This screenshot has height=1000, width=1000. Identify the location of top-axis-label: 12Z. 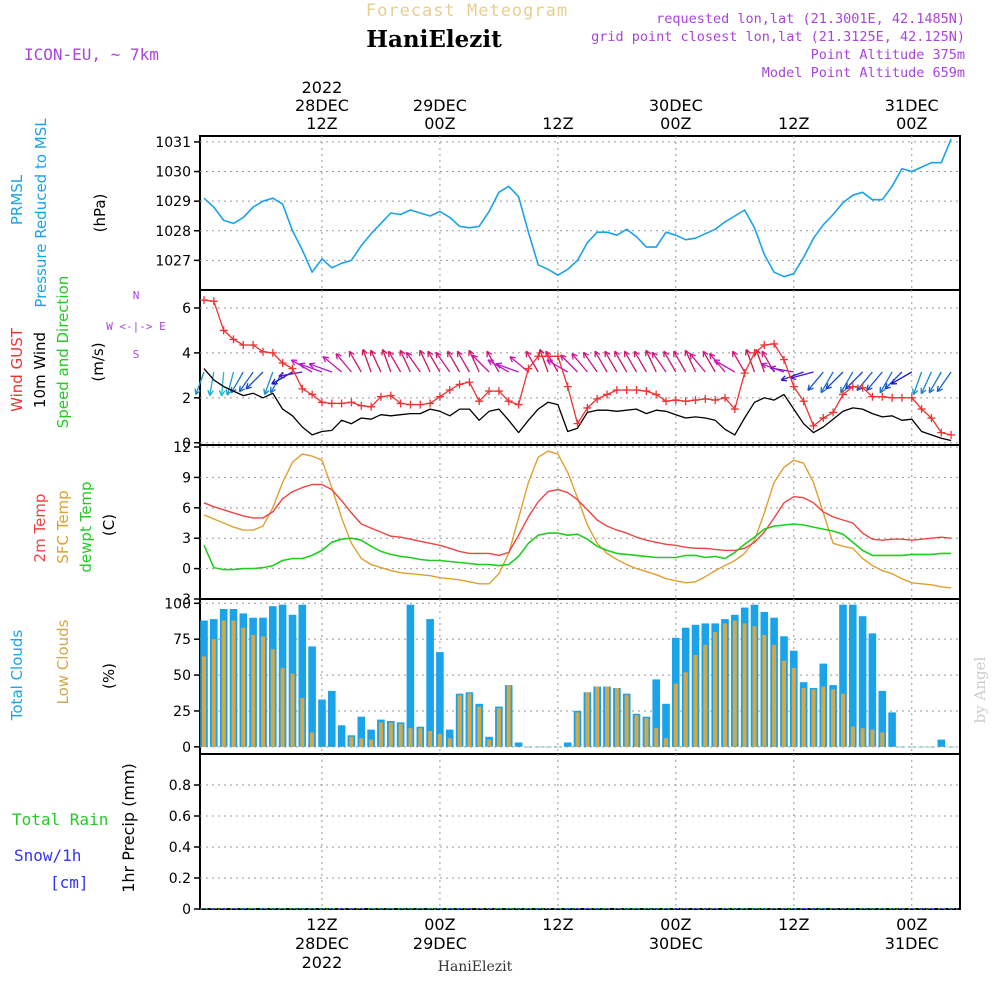
(557, 123).